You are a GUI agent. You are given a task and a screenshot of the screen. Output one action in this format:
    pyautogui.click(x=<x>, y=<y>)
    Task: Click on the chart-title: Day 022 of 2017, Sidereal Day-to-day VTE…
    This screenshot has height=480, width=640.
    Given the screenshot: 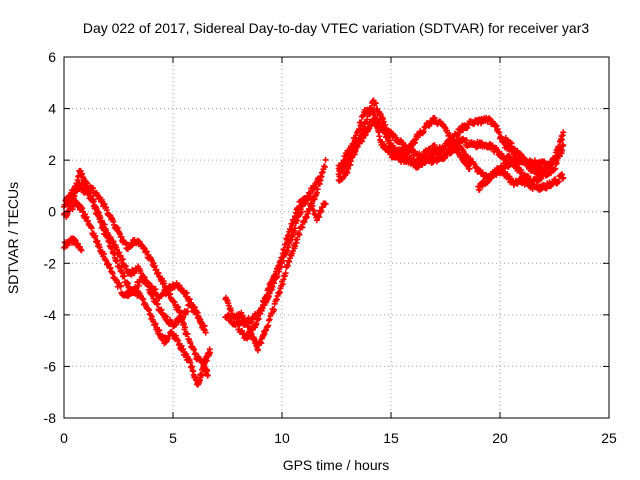 What is the action you would take?
    pyautogui.click(x=336, y=28)
    